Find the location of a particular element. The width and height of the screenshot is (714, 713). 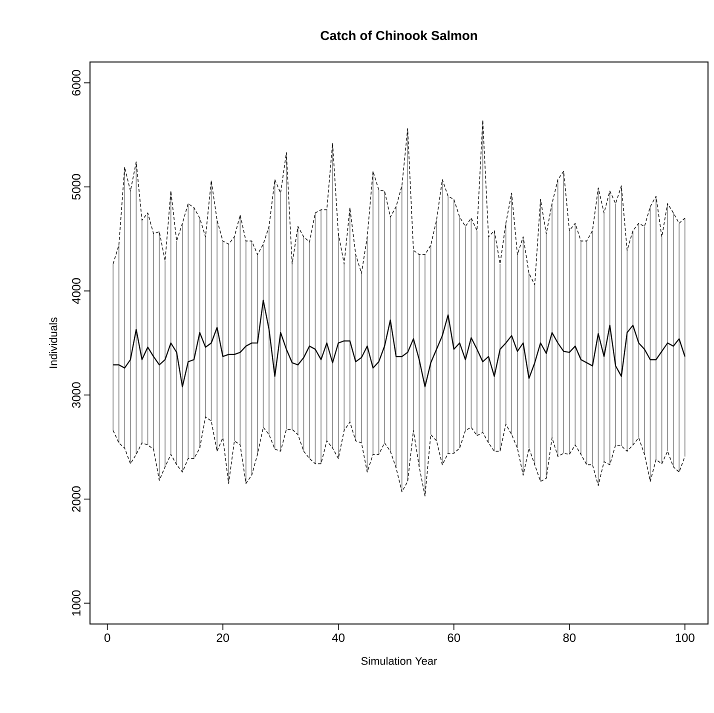

y-tick-label: 1000 is located at coordinates (76, 603).